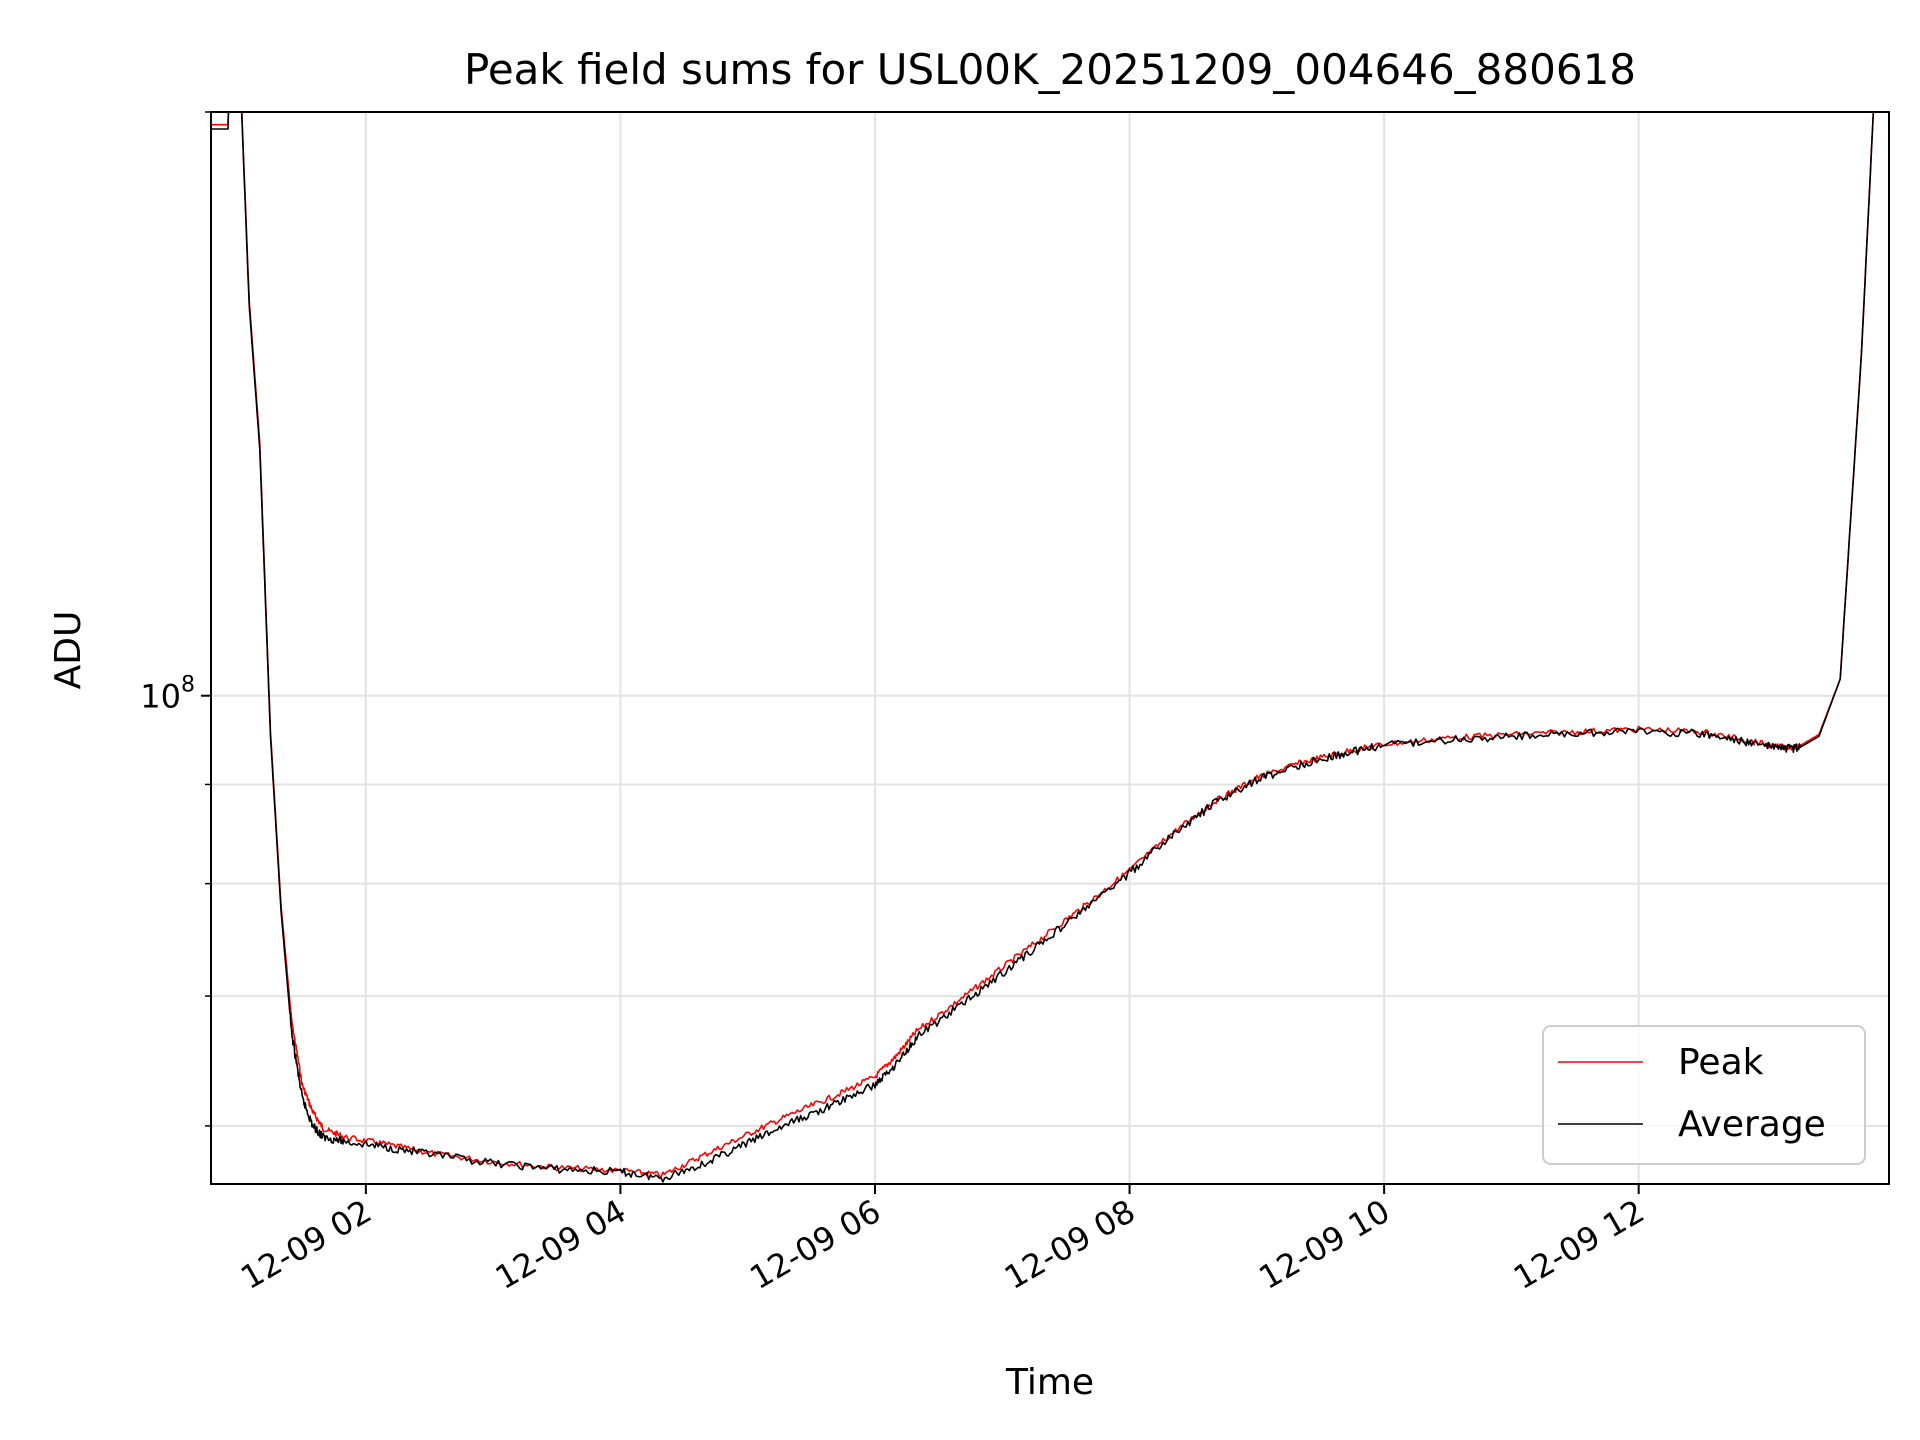 This screenshot has height=1440, width=1920. Describe the element at coordinates (1752, 1124) in the screenshot. I see `legend-label-average: Average` at that location.